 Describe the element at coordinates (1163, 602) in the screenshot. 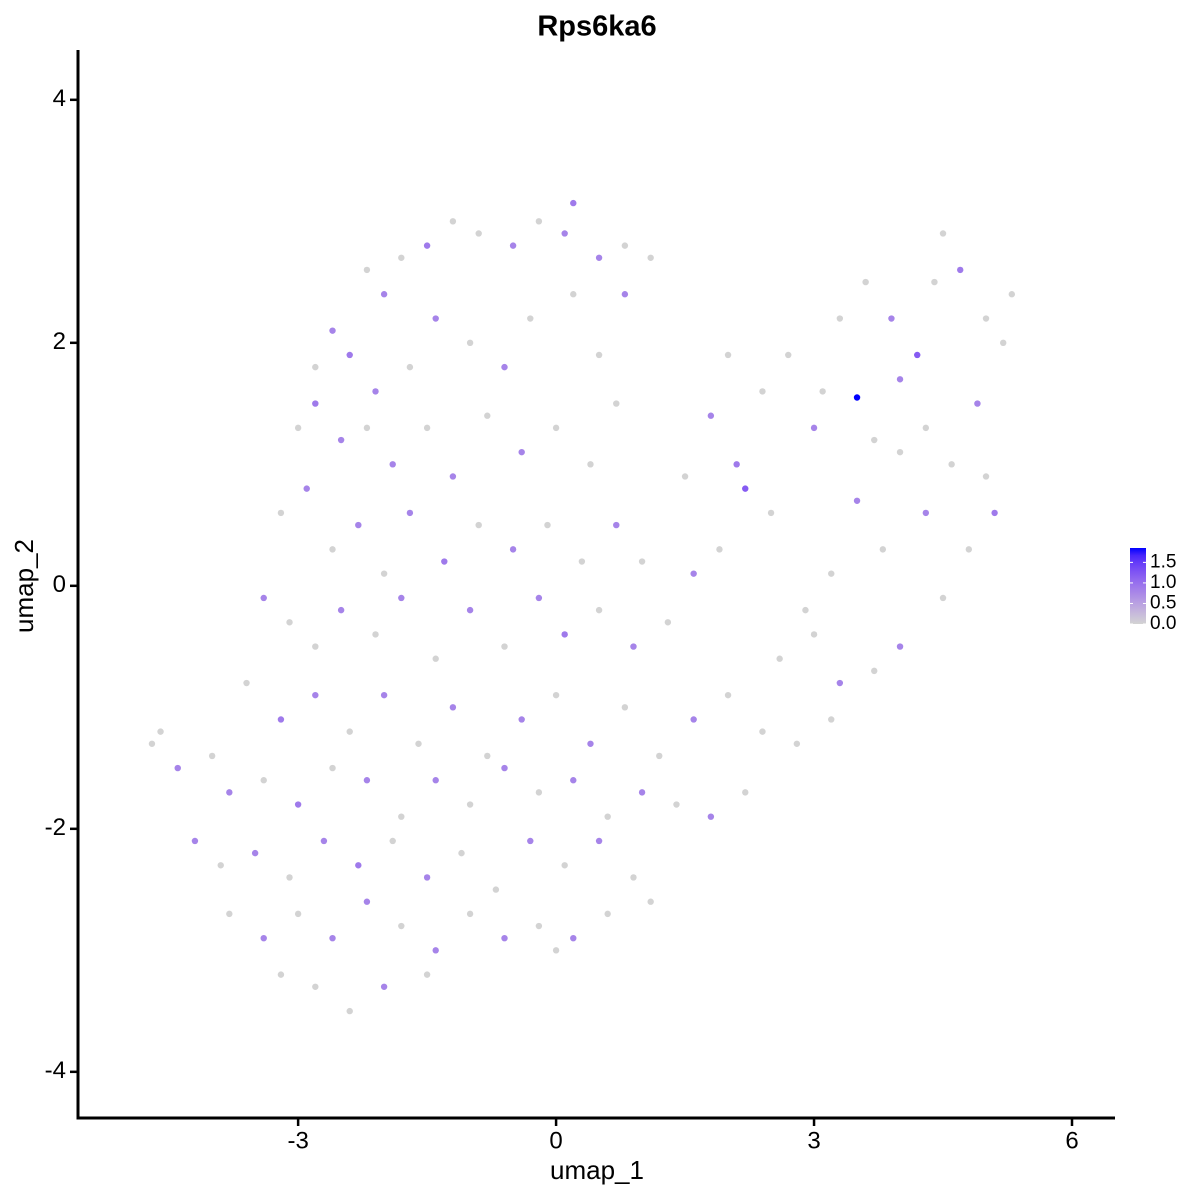

I see `colorbar-label: 0.5` at that location.